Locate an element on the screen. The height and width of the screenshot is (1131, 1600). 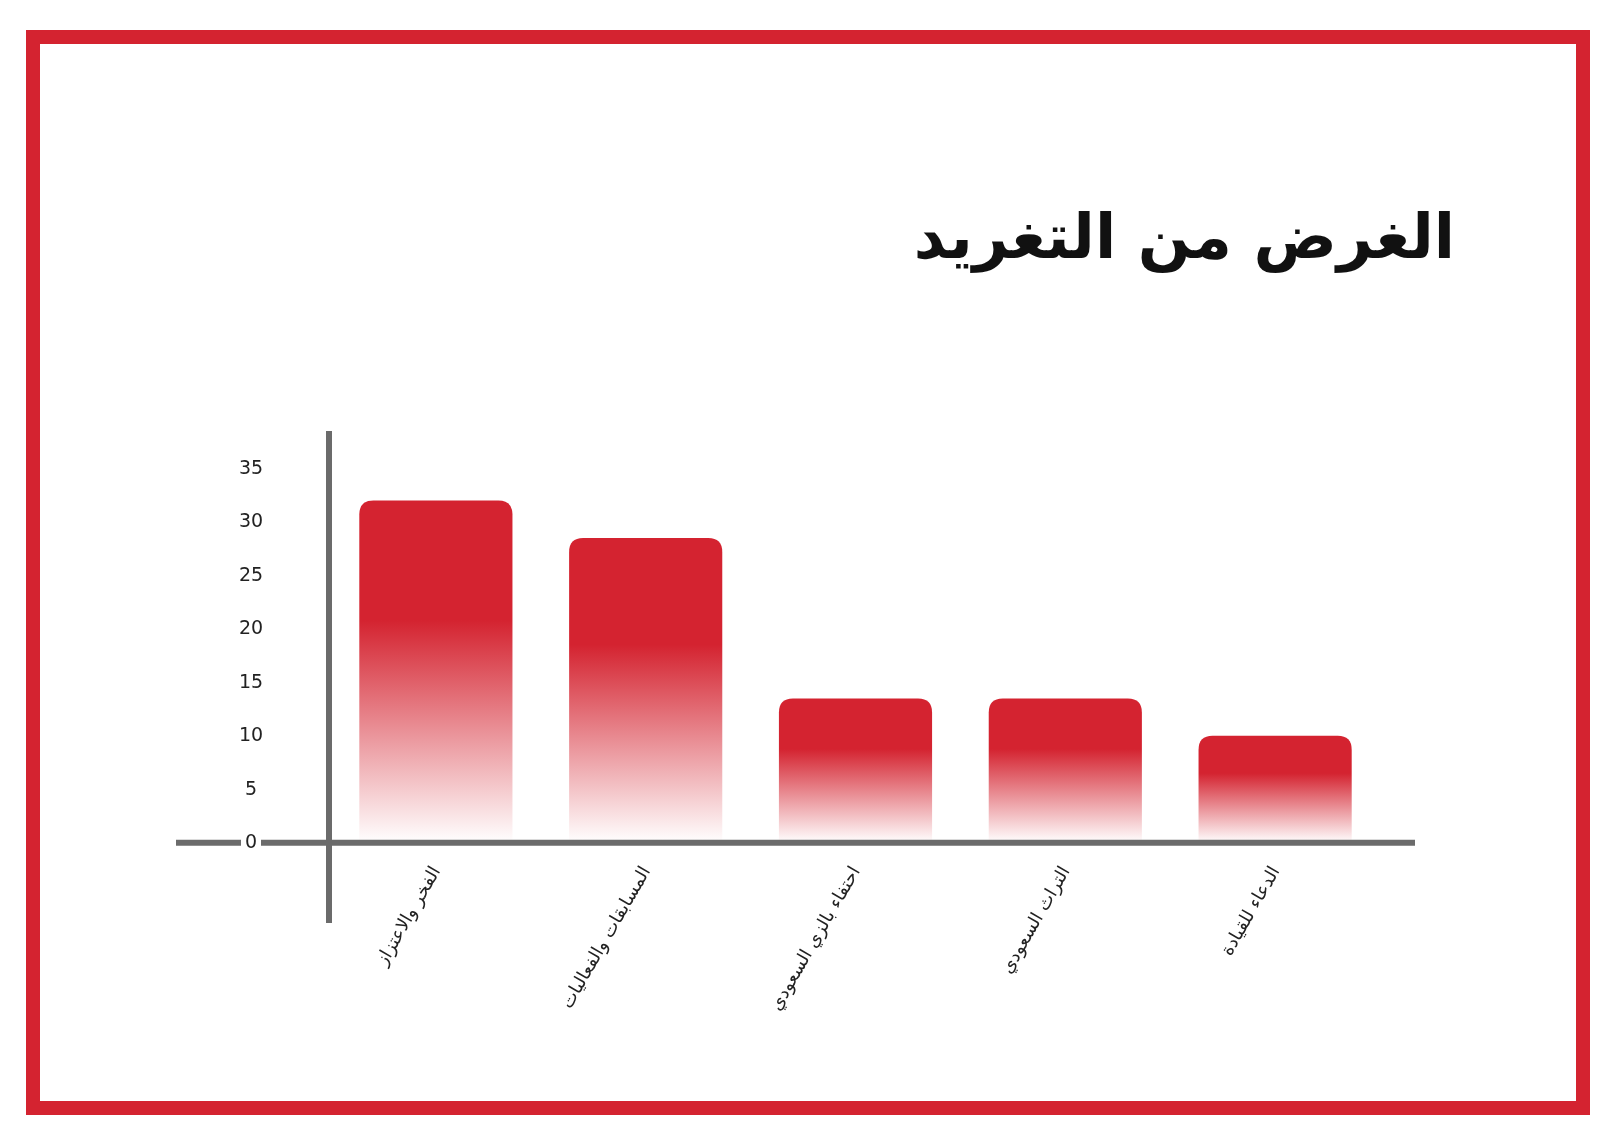
x-tick-label: الدعاء للقيادة is located at coordinates (1249, 910).